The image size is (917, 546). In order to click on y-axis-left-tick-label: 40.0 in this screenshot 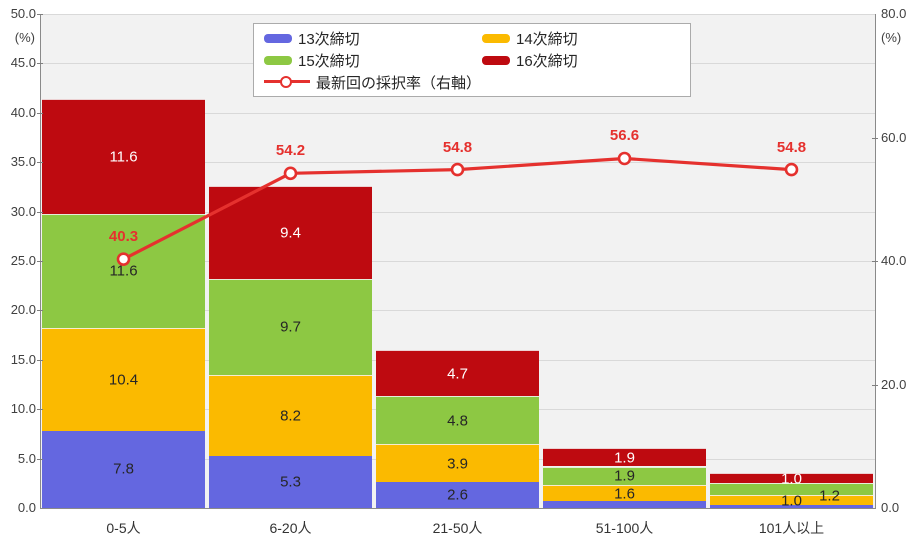, I will do `click(23, 112)`.